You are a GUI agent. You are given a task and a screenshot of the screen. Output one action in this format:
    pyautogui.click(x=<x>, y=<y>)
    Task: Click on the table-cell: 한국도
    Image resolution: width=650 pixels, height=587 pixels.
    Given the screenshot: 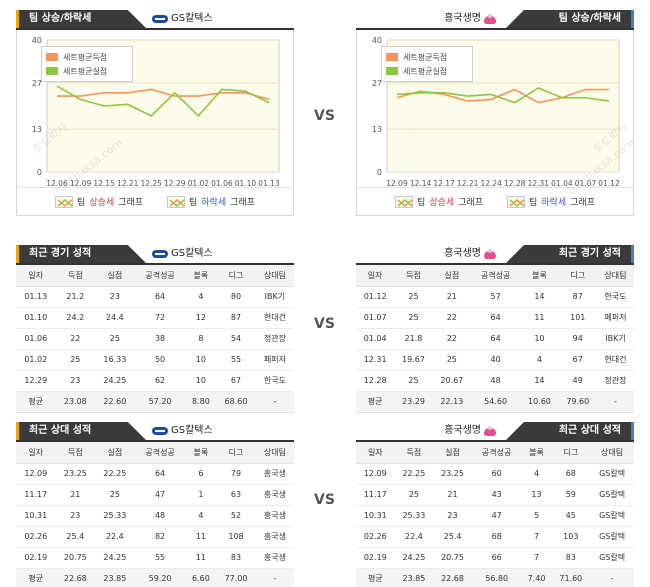 What is the action you would take?
    pyautogui.click(x=274, y=381)
    